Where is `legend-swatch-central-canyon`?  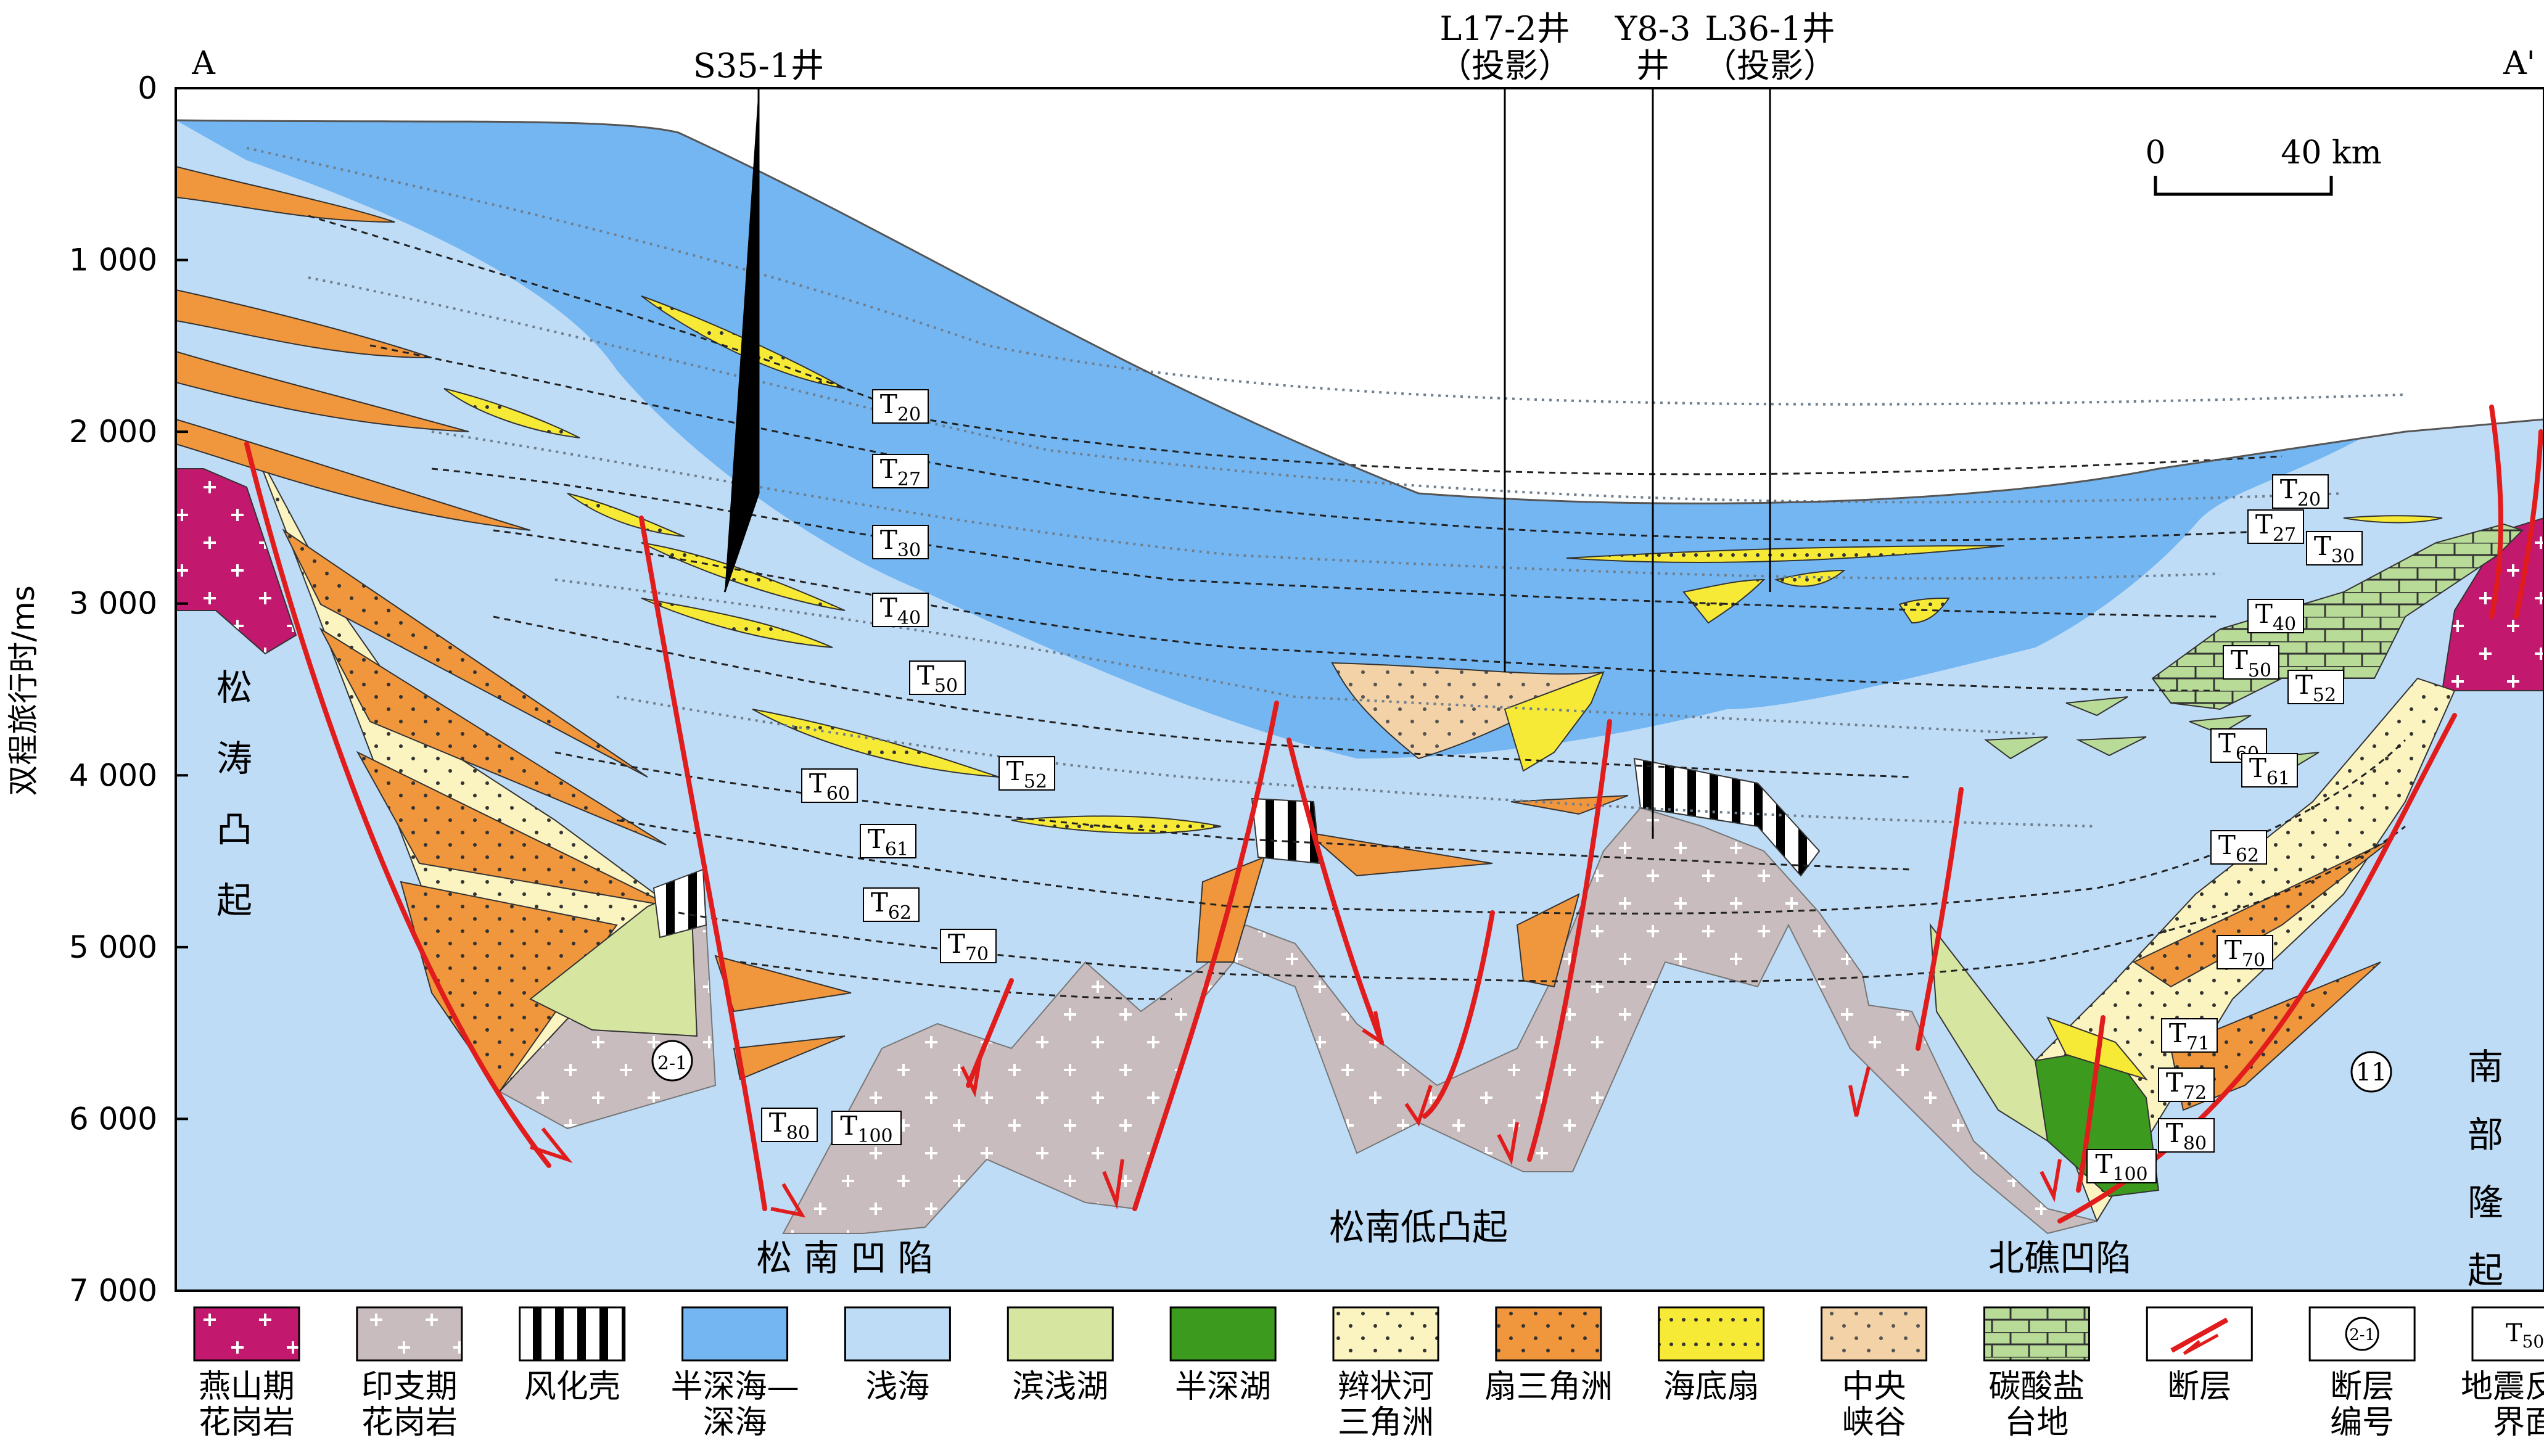
legend-swatch-central-canyon is located at coordinates (1874, 1334).